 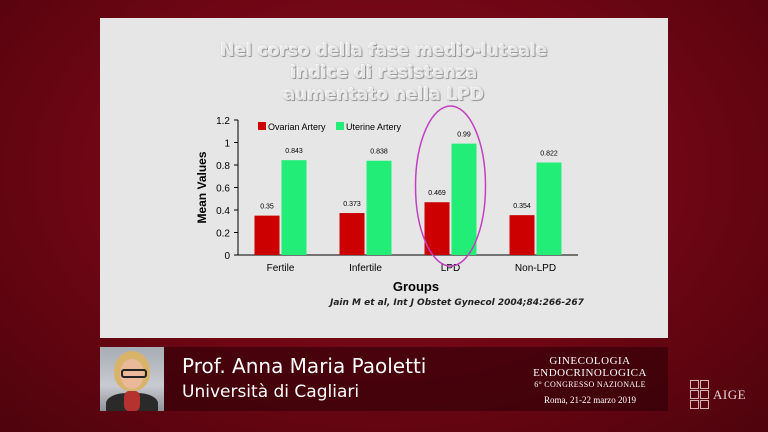 I want to click on y-axis-title: Mean Values, so click(x=202, y=187).